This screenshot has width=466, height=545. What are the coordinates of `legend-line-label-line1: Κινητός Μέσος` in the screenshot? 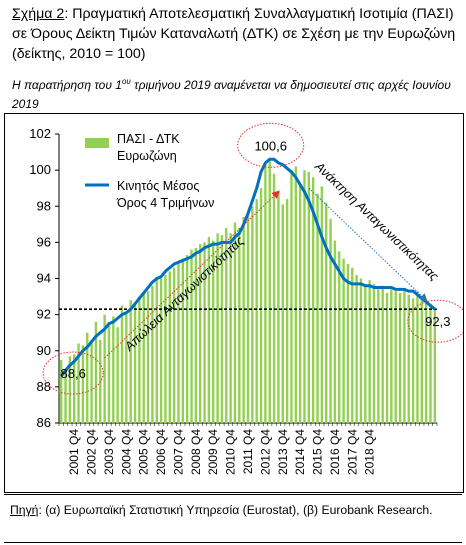 It's located at (158, 186).